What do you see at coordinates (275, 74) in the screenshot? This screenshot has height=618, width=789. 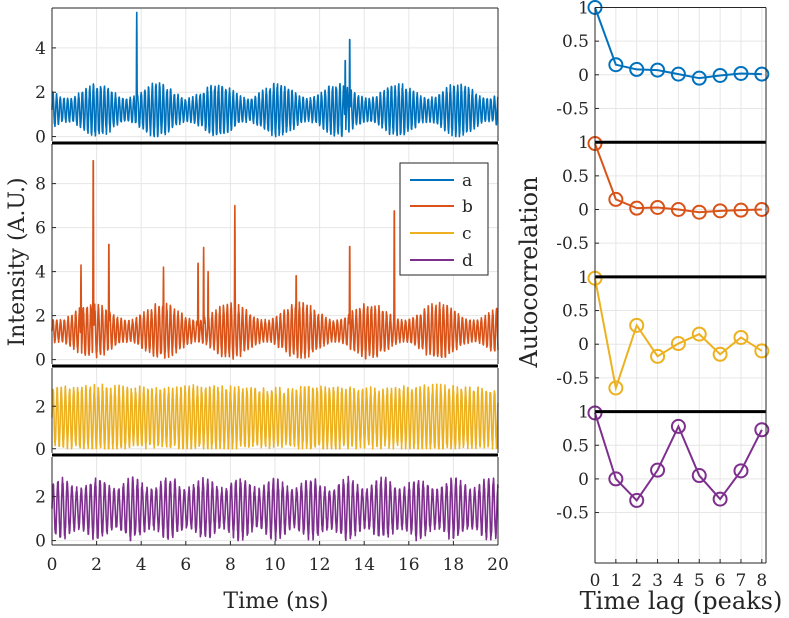 I see `trace-a` at bounding box center [275, 74].